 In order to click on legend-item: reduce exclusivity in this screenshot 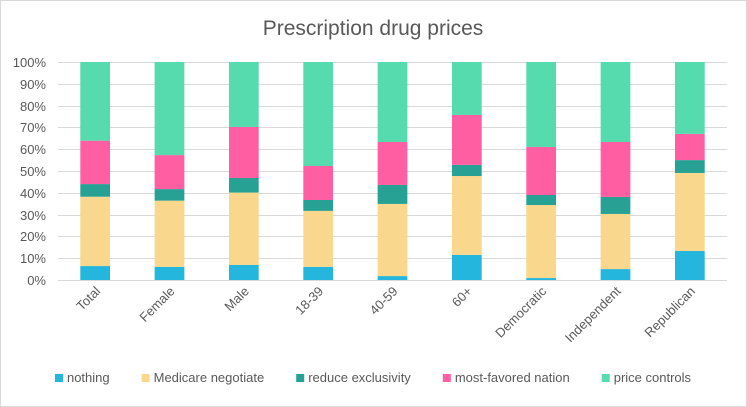, I will do `click(353, 377)`.